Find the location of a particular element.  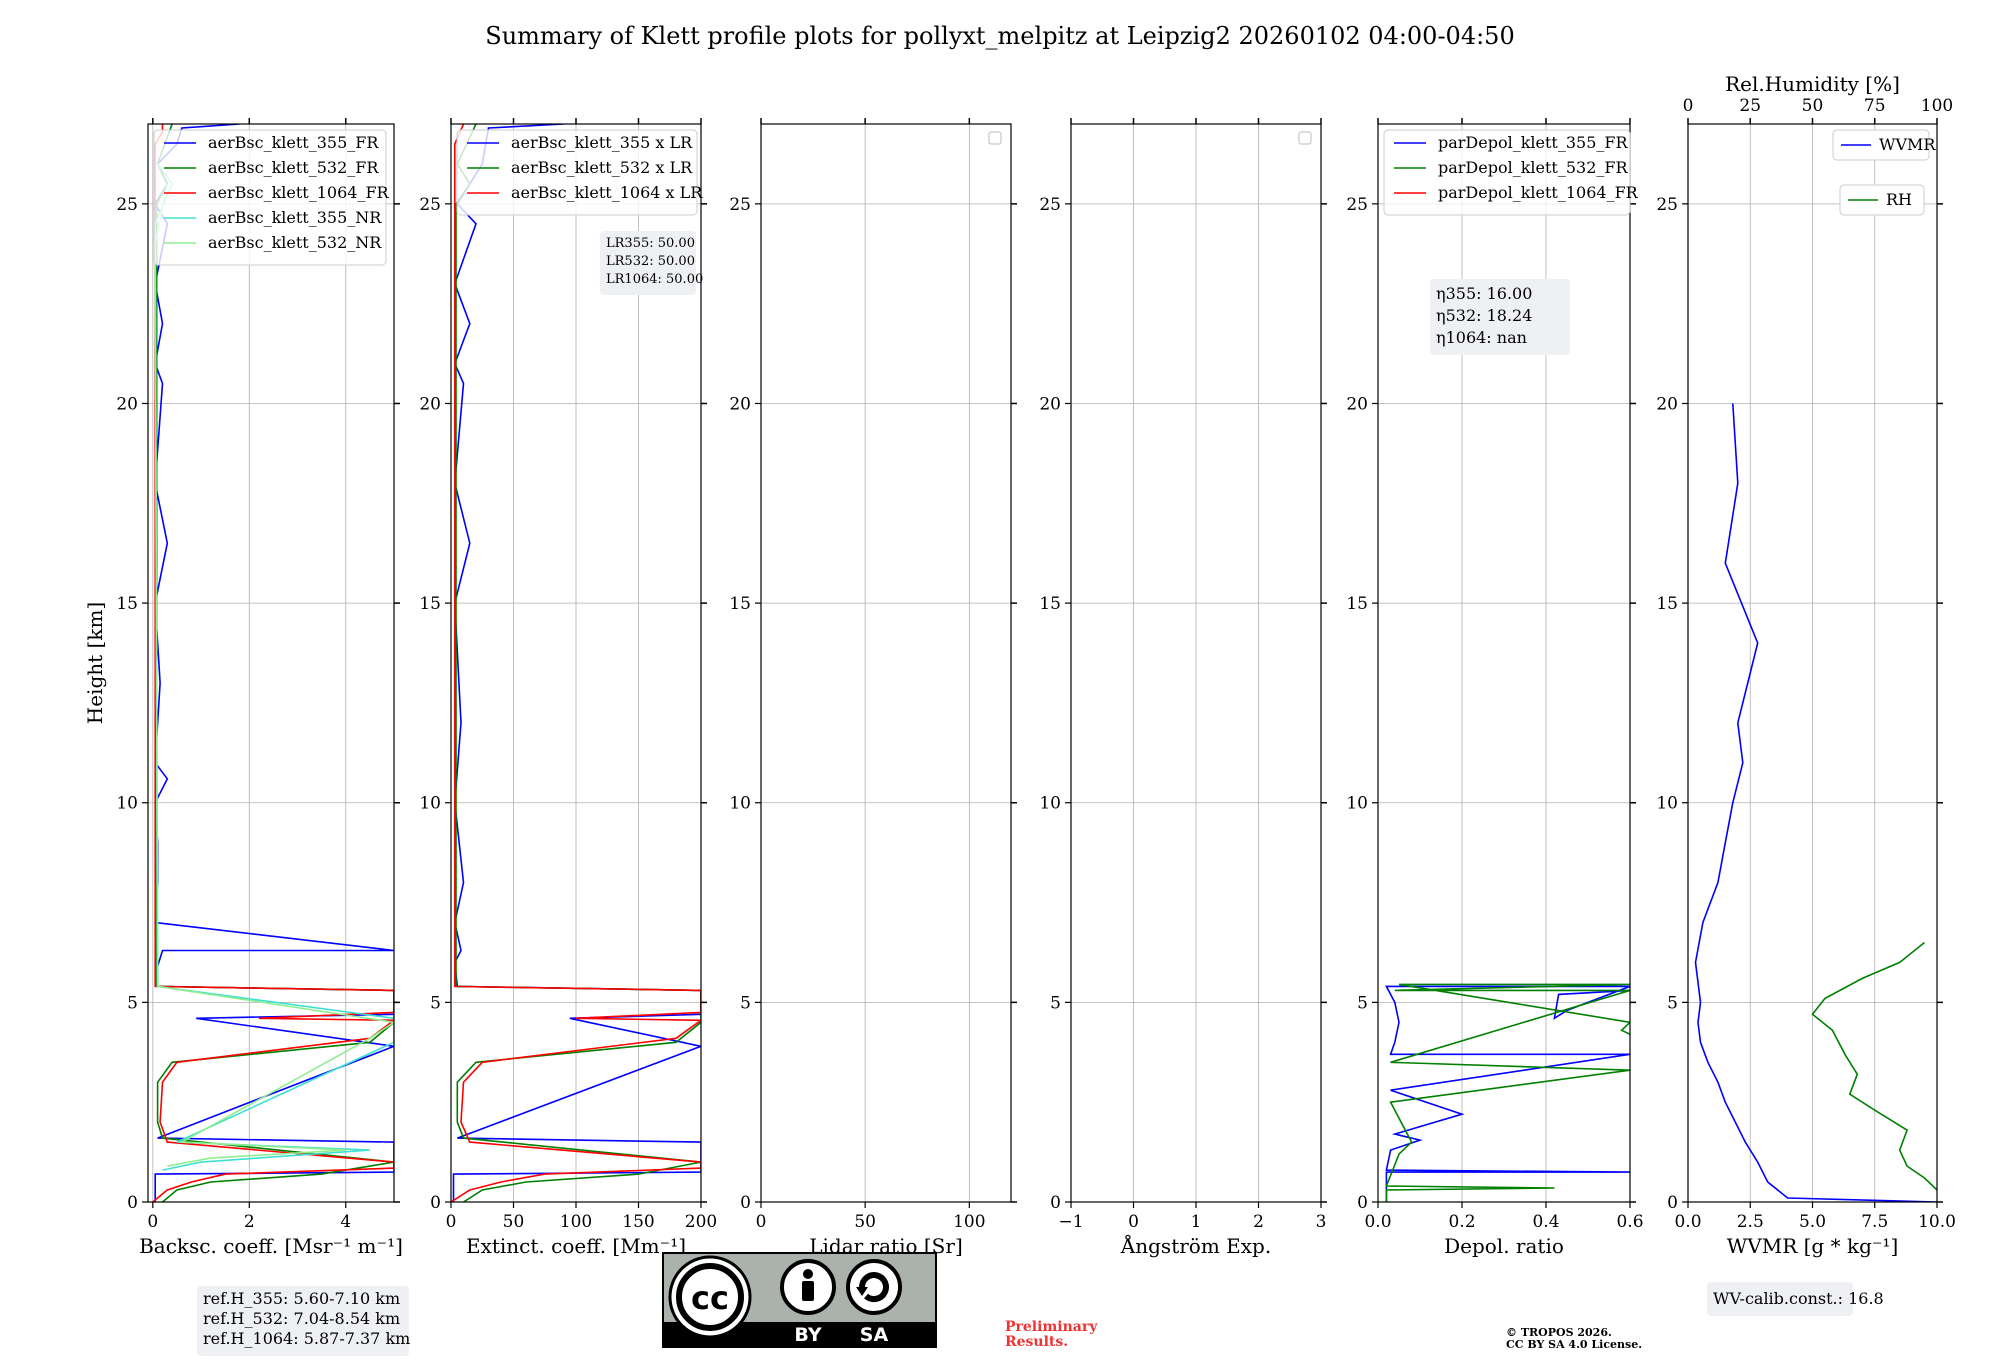

info-line: LR355: 50.00 is located at coordinates (650, 243).